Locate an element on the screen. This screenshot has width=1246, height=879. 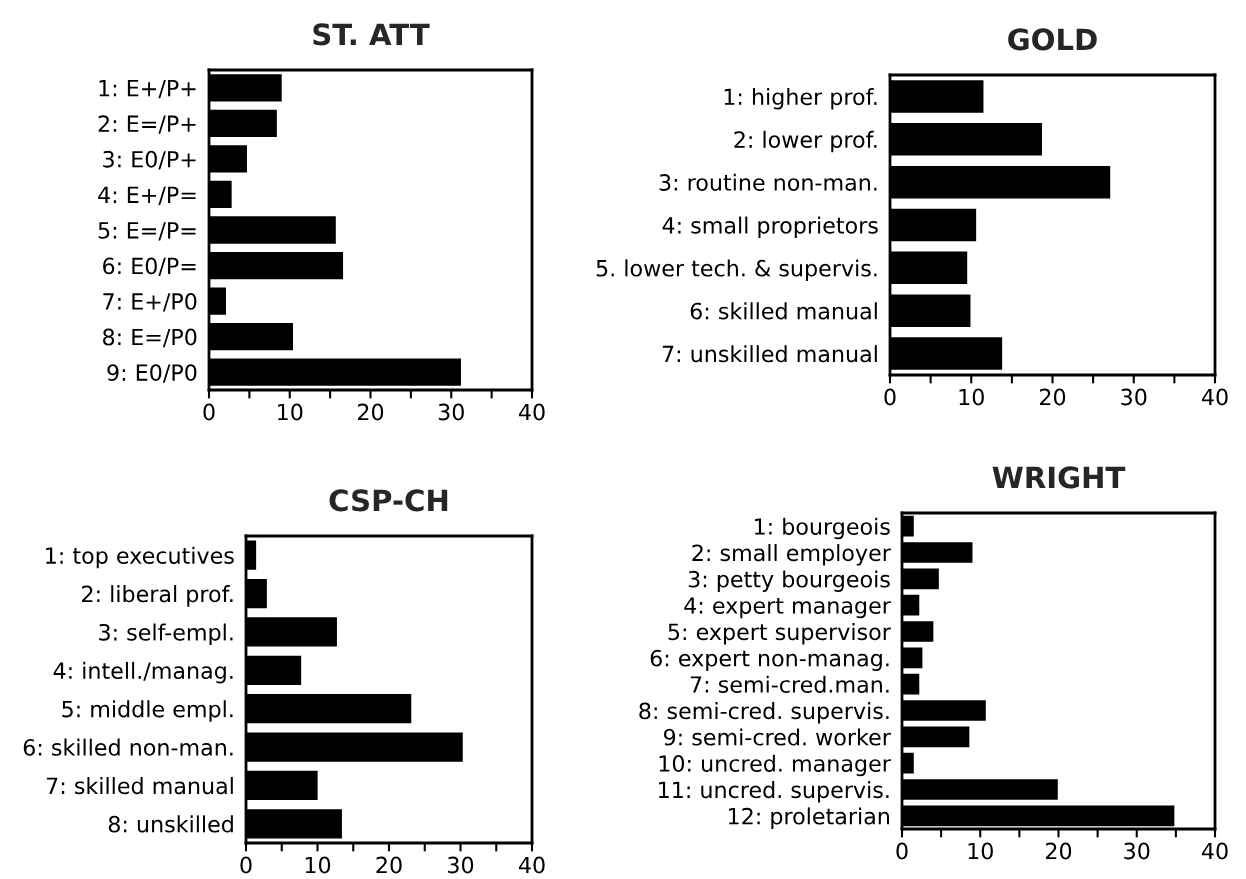
y-tick-label: 4: small proprietors is located at coordinates (770, 227).